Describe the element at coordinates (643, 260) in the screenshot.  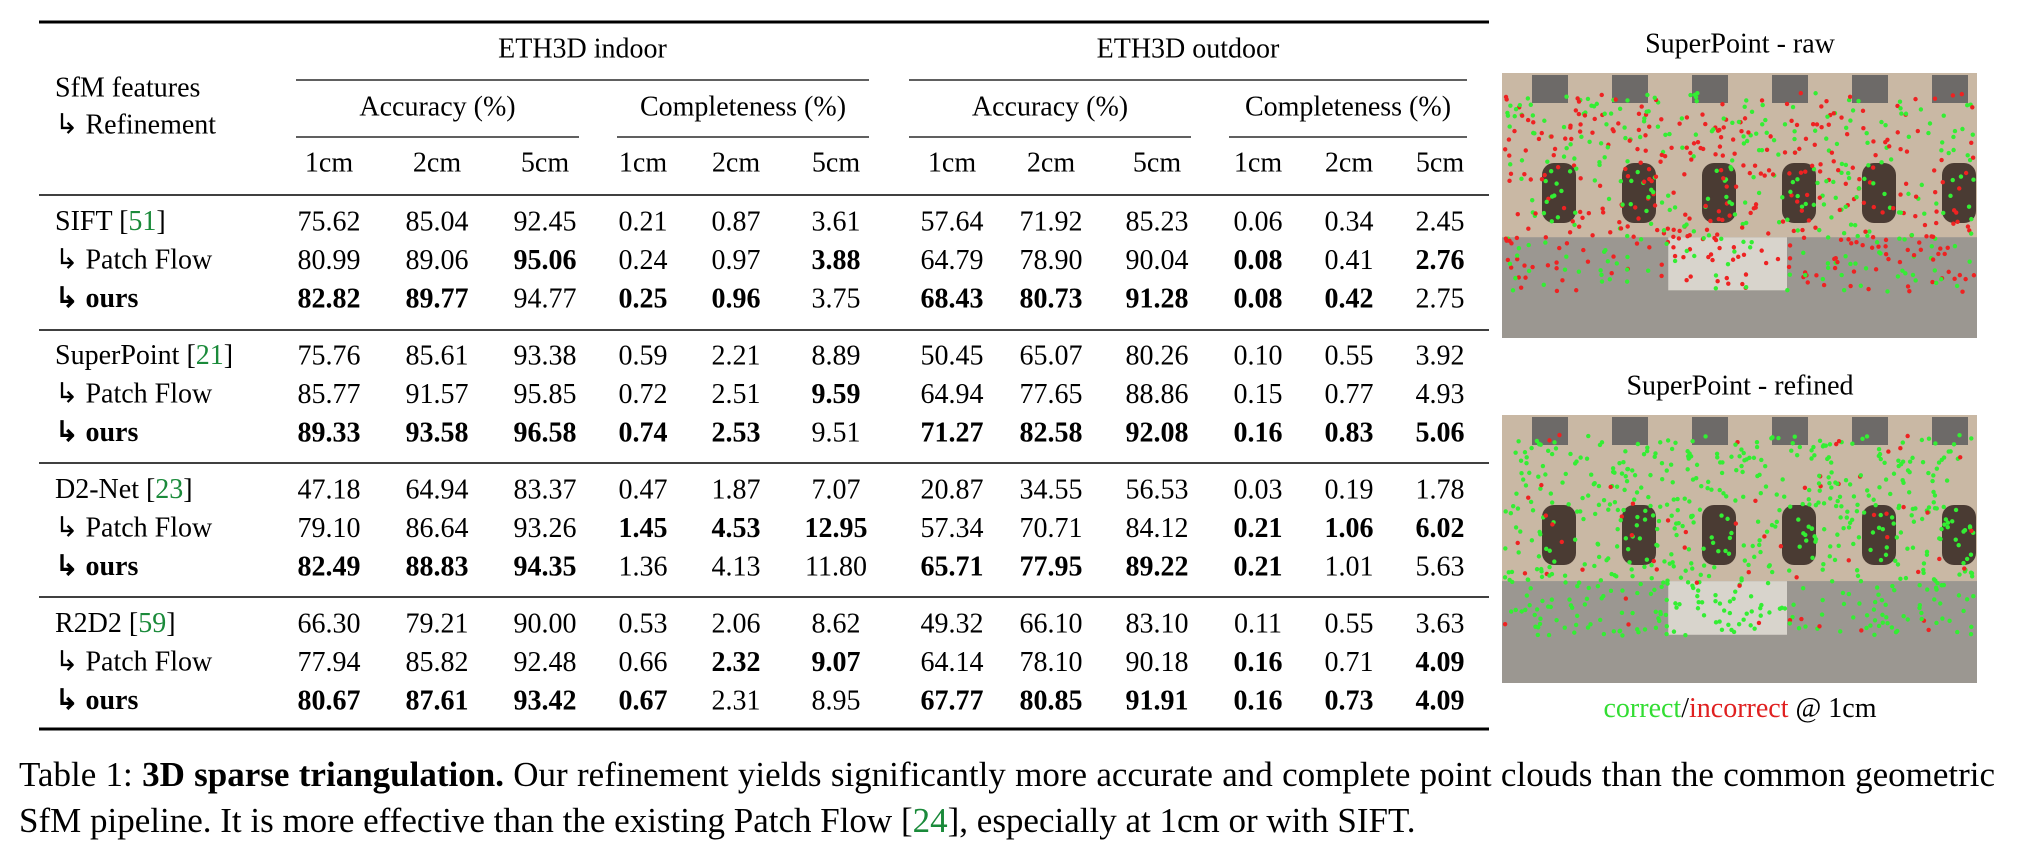
I see `cell: 0.24` at that location.